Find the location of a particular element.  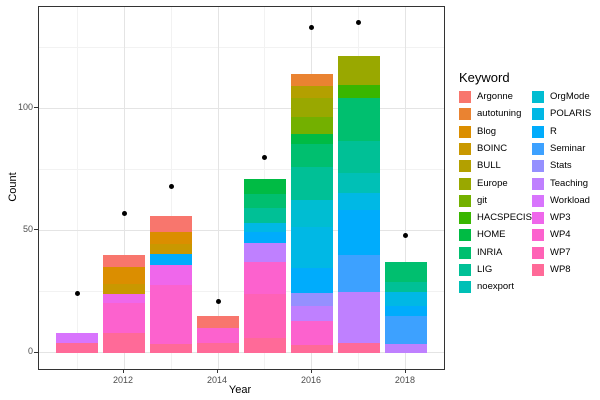

legend-swatch-git is located at coordinates (465, 200).